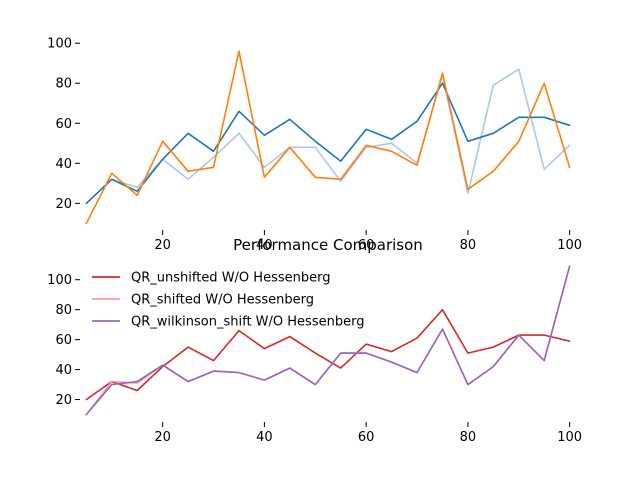 The height and width of the screenshot is (480, 640). What do you see at coordinates (63, 164) in the screenshot?
I see `top-y-tick-label: 40` at bounding box center [63, 164].